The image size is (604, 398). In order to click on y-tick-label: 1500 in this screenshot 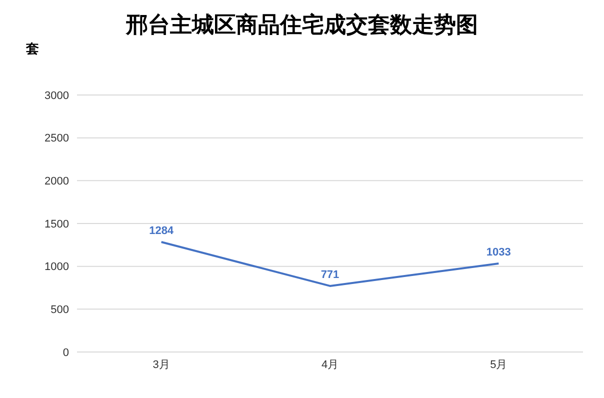, I will do `click(56, 224)`.